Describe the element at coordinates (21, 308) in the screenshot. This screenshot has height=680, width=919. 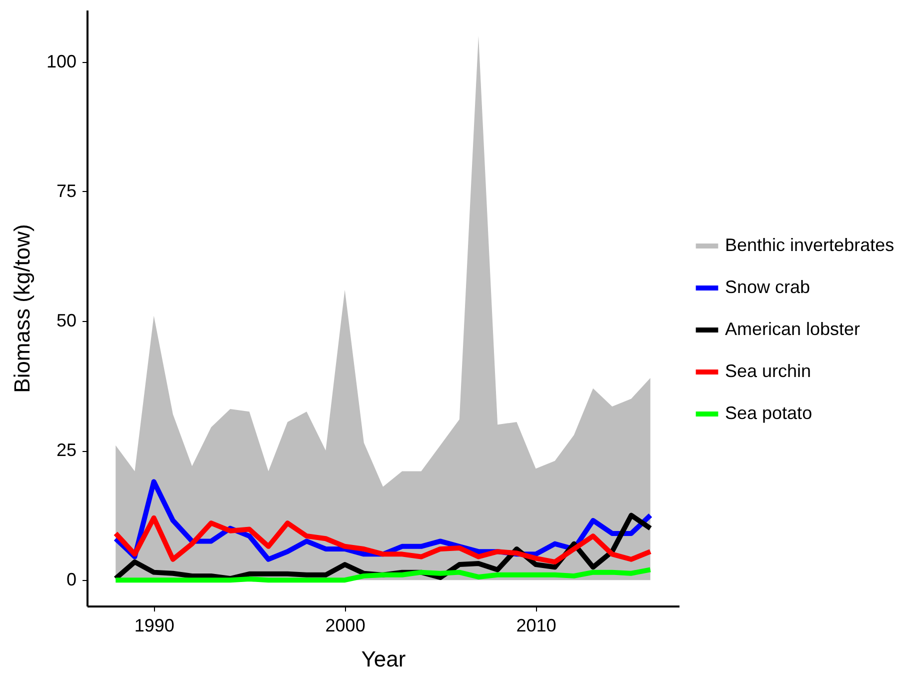
I see `y-axis-title: Biomass (kg/tow)` at that location.